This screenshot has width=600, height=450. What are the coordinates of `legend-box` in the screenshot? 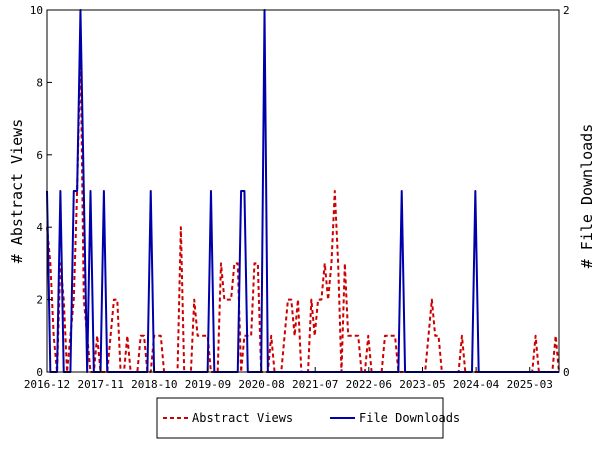 It's located at (300, 418).